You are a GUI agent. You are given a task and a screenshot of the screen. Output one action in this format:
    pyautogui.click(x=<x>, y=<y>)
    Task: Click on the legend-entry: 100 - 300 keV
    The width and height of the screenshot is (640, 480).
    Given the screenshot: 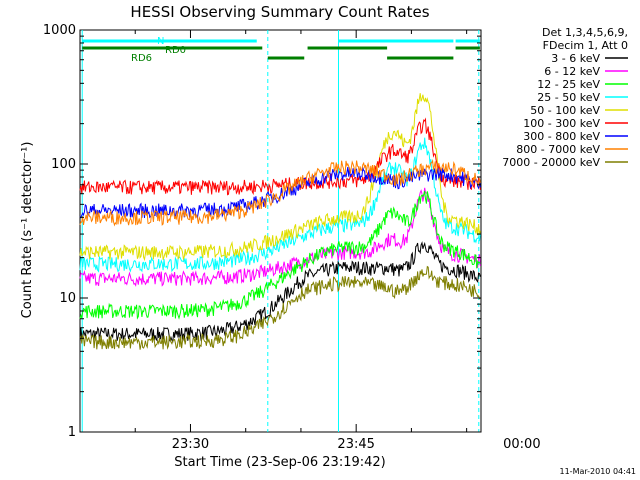 What is the action you would take?
    pyautogui.click(x=561, y=123)
    